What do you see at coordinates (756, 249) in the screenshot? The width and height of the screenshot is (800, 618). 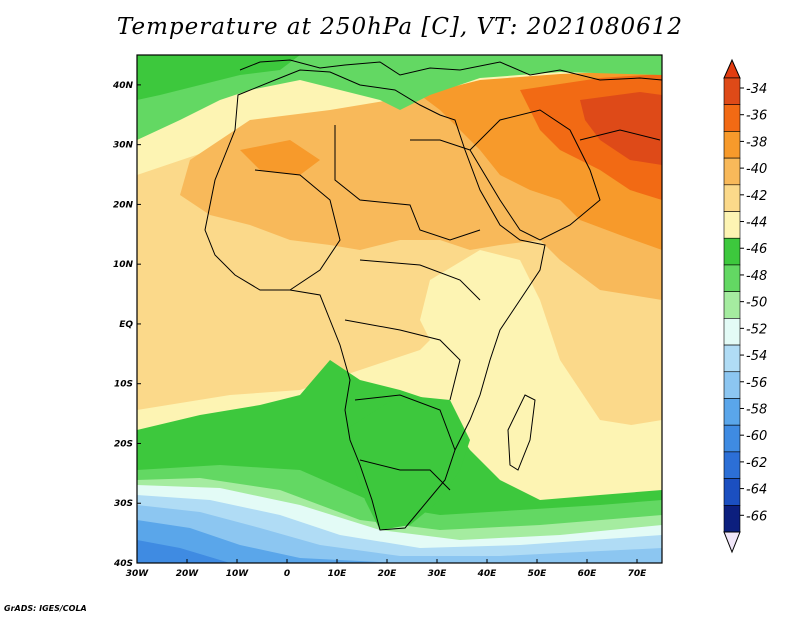 I see `colorbar-label: -46` at bounding box center [756, 249].